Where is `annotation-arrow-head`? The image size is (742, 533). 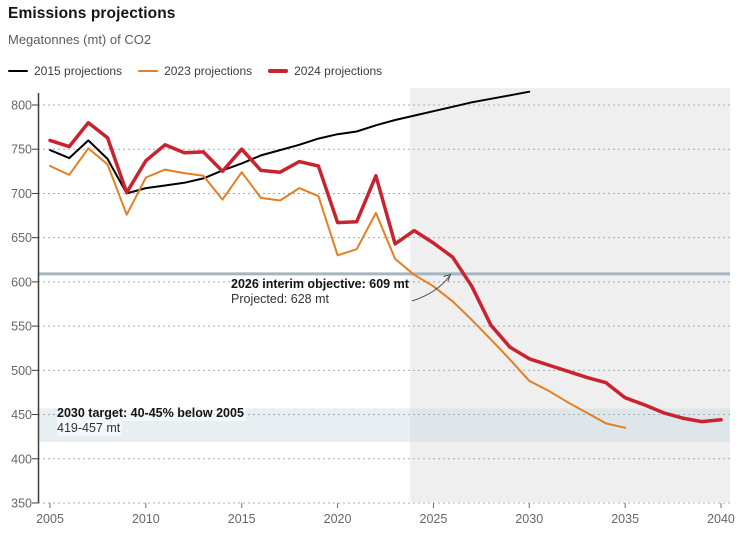 annotation-arrow-head is located at coordinates (447, 277).